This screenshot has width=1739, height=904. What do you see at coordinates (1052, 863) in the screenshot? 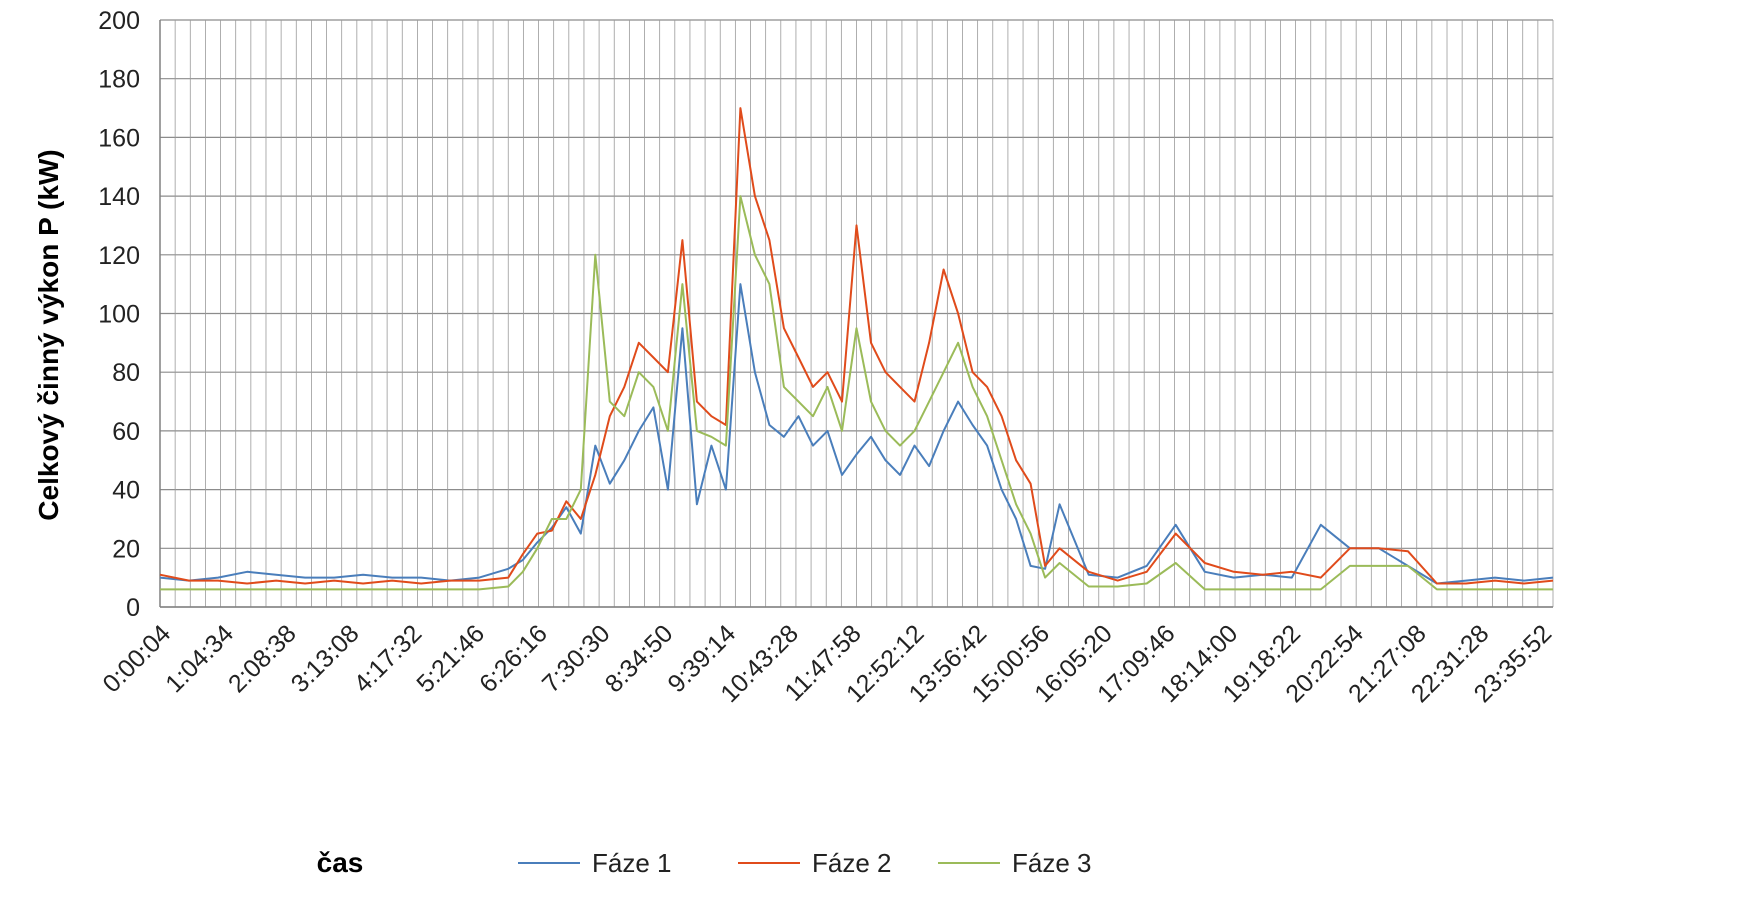
I see `legend-label-3: Fáze 3` at bounding box center [1052, 863].